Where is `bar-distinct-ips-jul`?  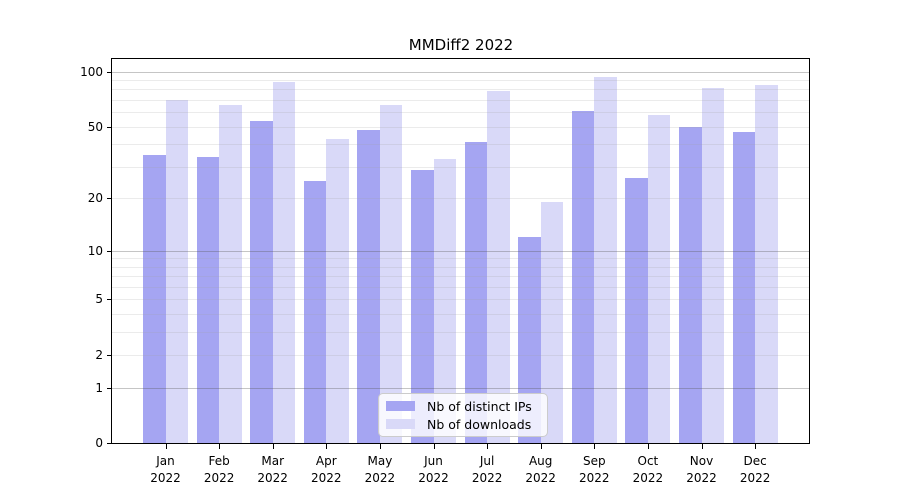 bar-distinct-ips-jul is located at coordinates (476, 292).